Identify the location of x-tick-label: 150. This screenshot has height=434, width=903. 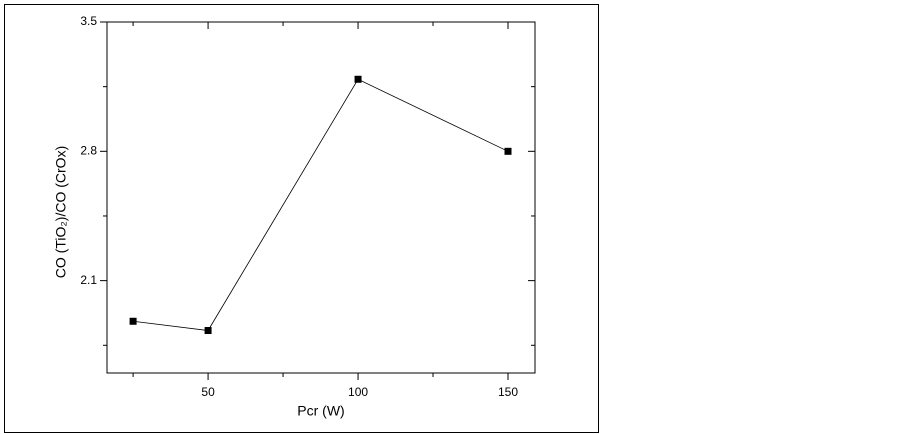
(508, 392).